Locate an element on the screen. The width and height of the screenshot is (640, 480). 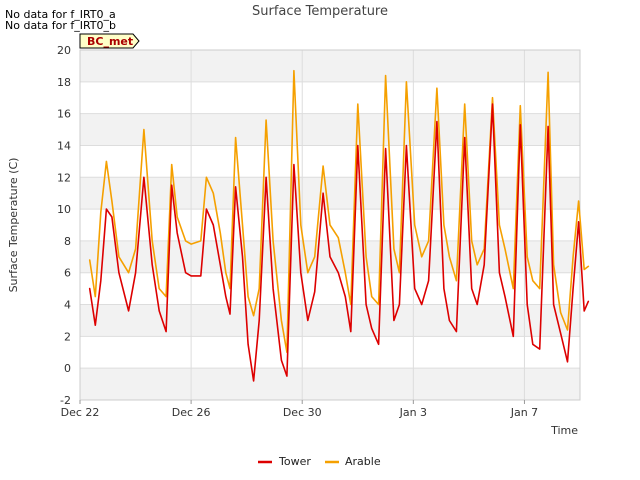
chart-title: Surface Temperature is located at coordinates (320, 11).